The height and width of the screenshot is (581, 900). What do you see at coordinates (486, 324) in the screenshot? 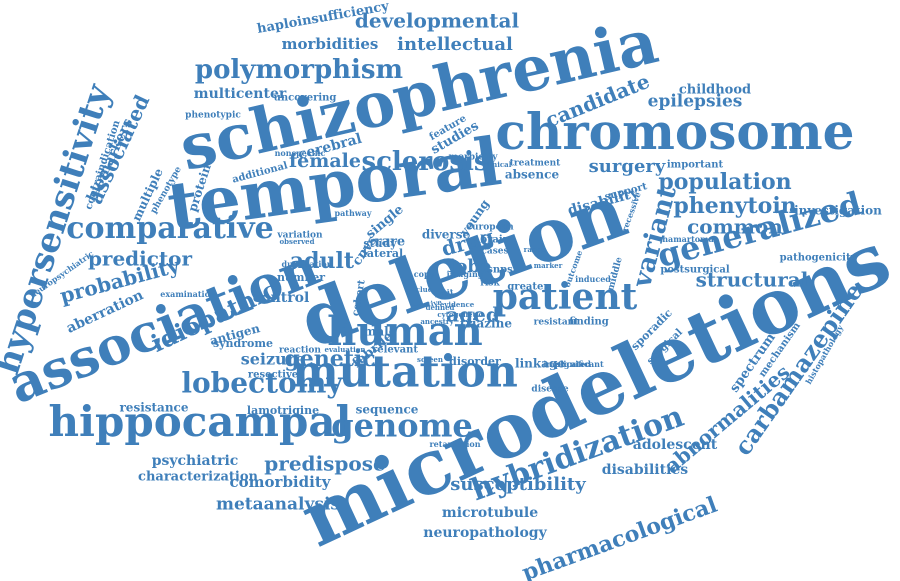
I see `word-triazine: triazine` at bounding box center [486, 324].